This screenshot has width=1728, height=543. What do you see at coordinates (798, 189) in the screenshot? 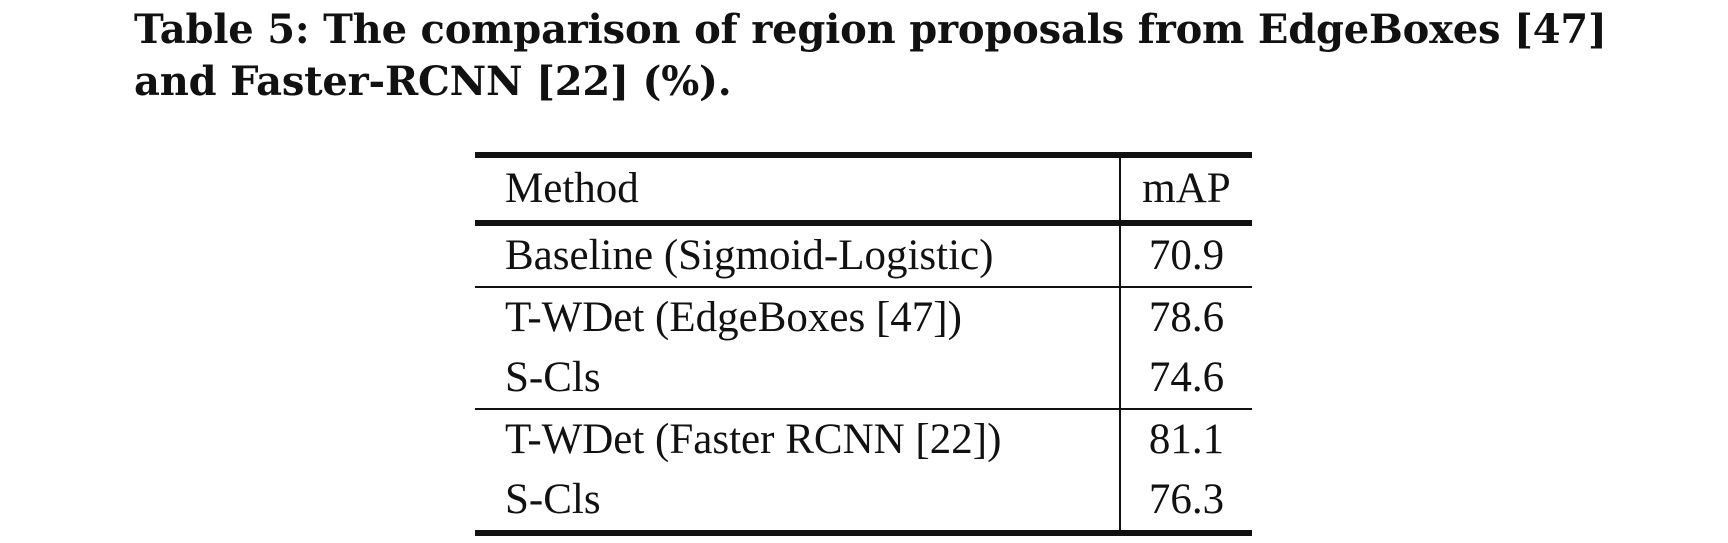
I see `header-method: Method` at bounding box center [798, 189].